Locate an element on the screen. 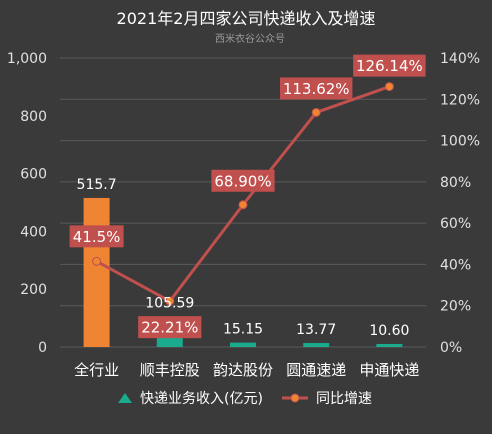 This screenshot has width=492, height=434. category-label: 申通快递 is located at coordinates (389, 370).